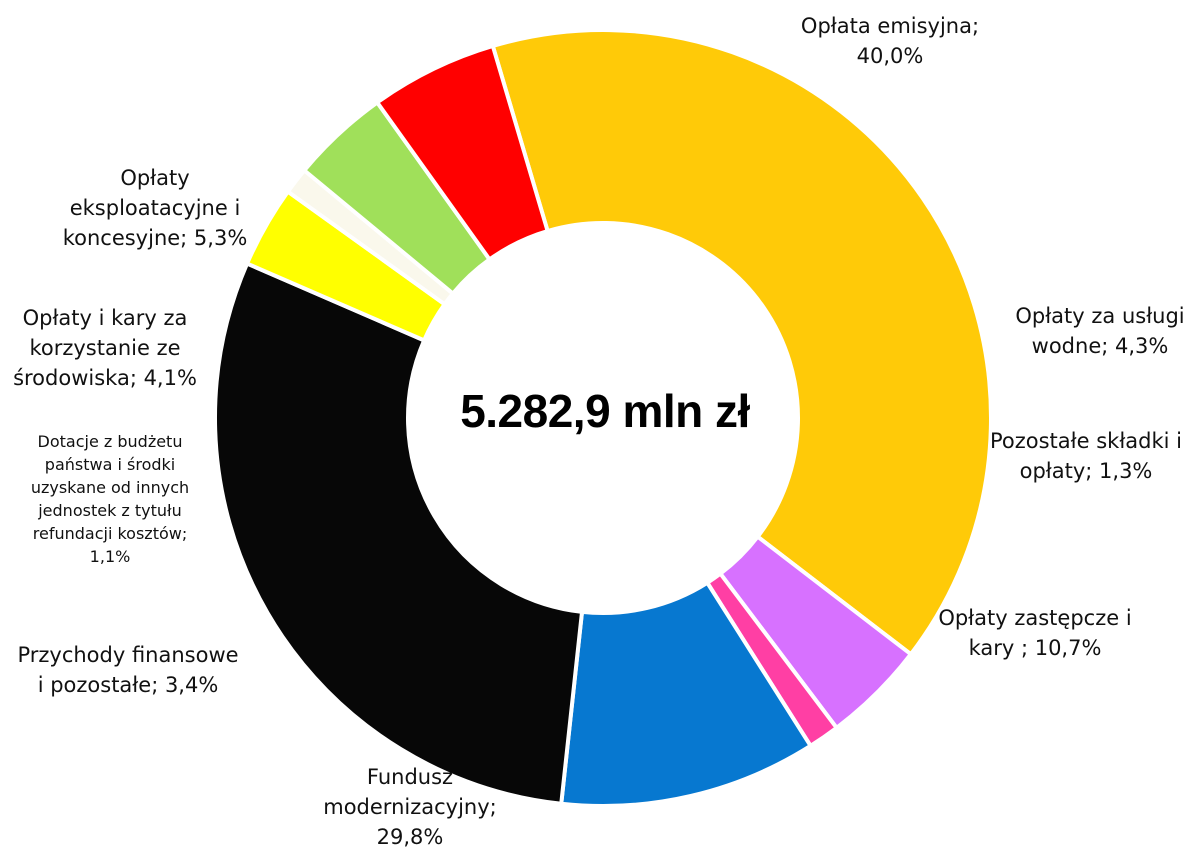 The width and height of the screenshot is (1194, 852). Describe the element at coordinates (1100, 316) in the screenshot. I see `label-line: Opłaty za usługi` at that location.